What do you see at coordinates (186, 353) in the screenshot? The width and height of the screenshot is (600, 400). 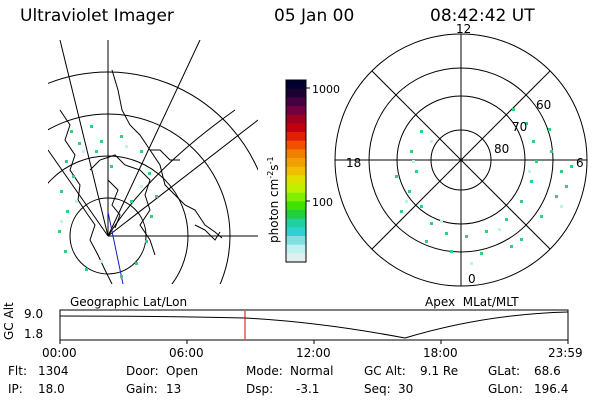 I see `timeline-xtick: 06:00` at bounding box center [186, 353].